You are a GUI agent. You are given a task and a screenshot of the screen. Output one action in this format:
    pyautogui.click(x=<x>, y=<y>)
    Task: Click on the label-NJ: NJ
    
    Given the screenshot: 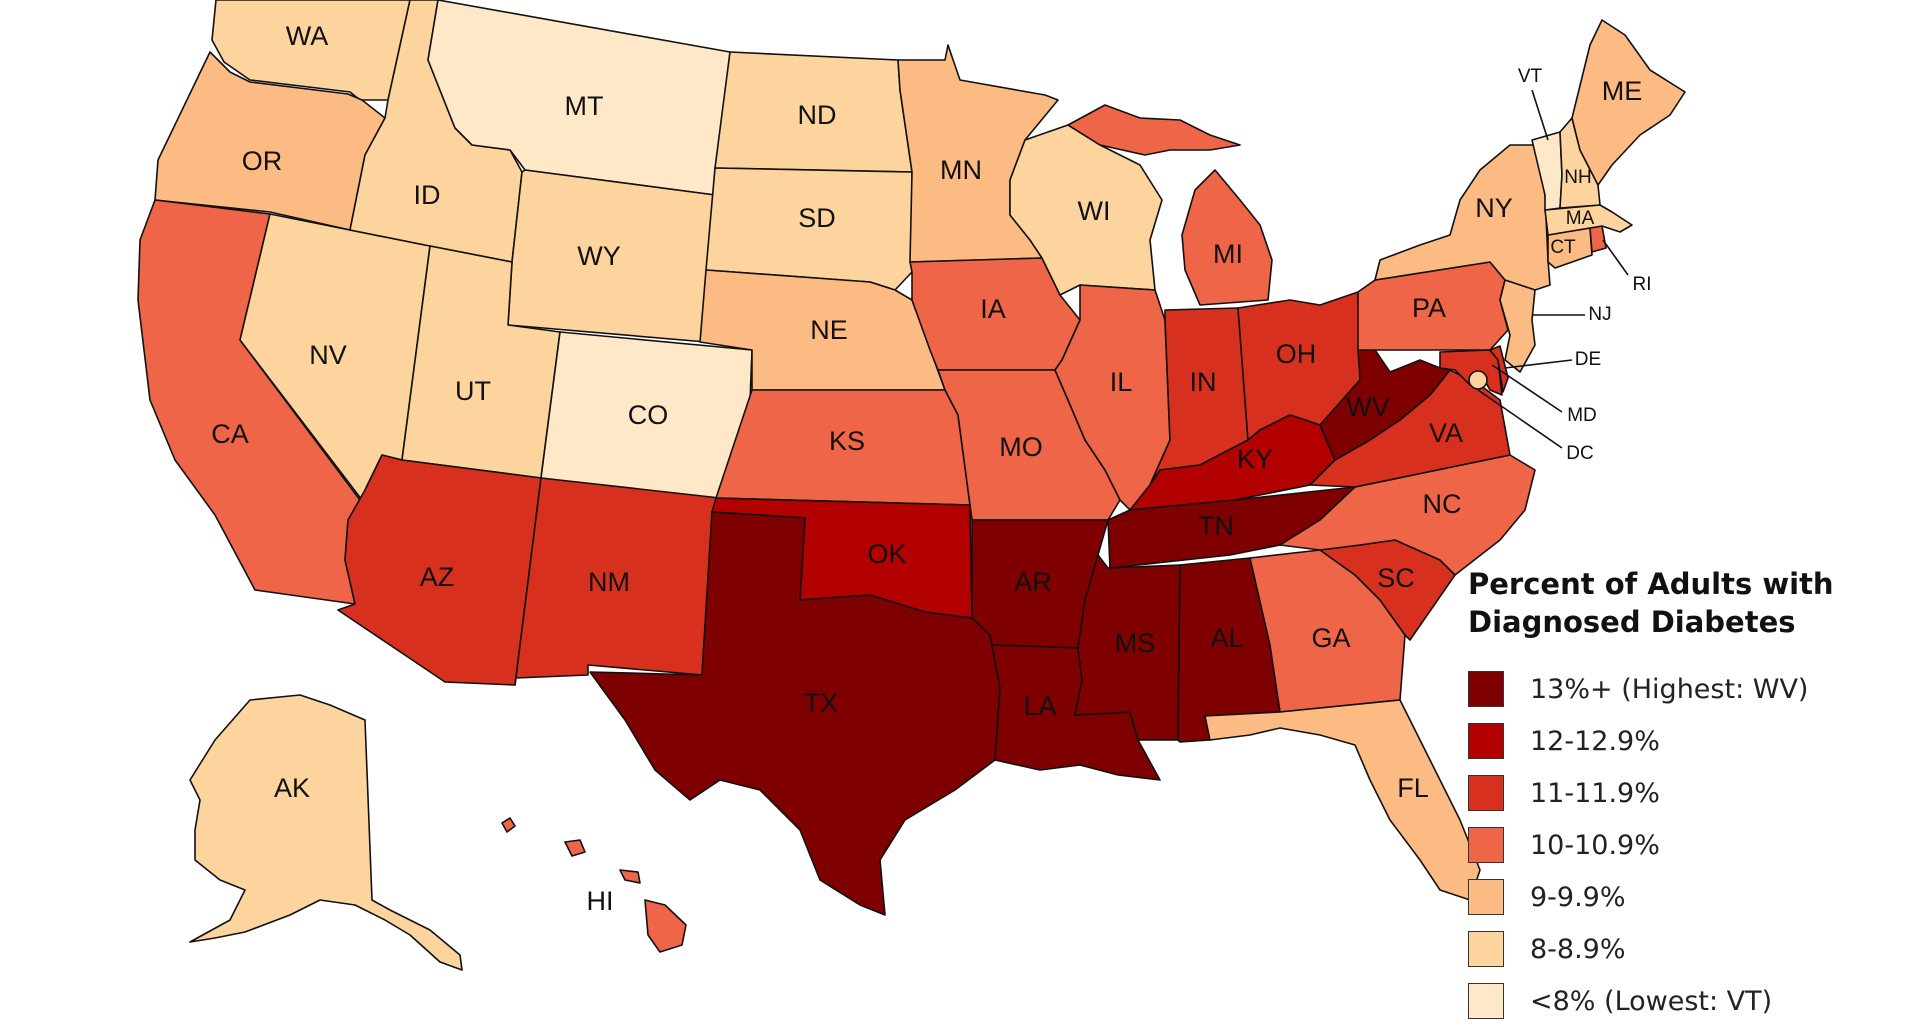 What is the action you would take?
    pyautogui.click(x=1599, y=314)
    